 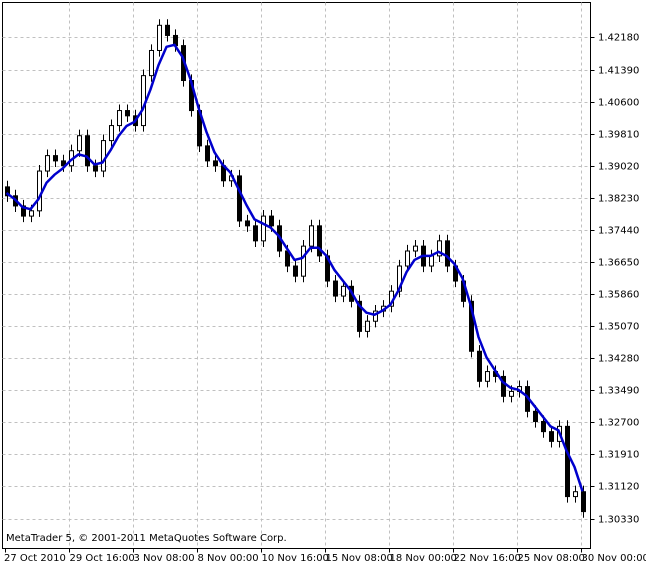 I want to click on y-tick-label: 1.31910, so click(x=618, y=455).